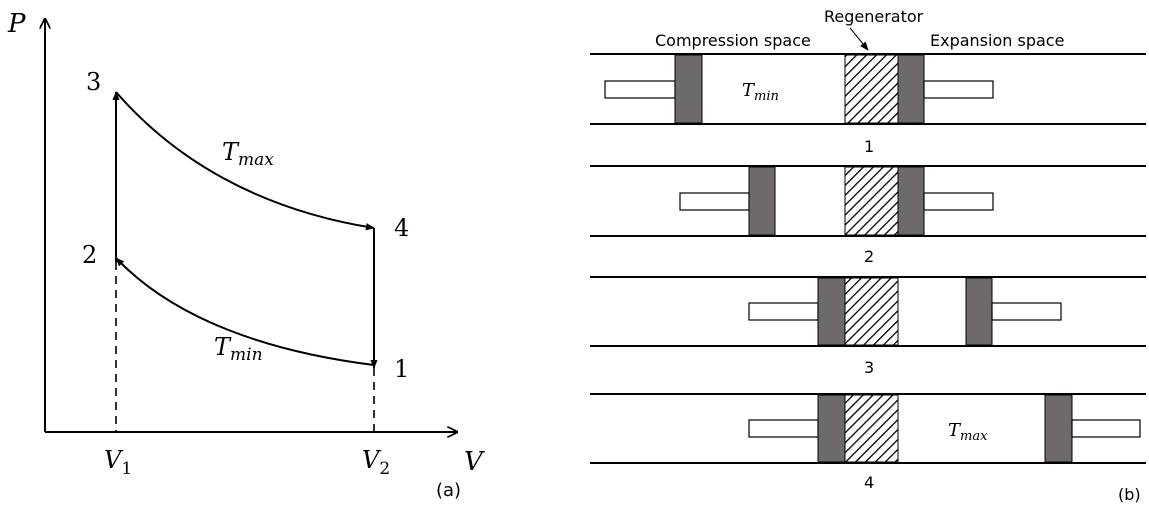 This screenshot has height=506, width=1149. Describe the element at coordinates (474, 462) in the screenshot. I see `v-axis-label: V` at that location.